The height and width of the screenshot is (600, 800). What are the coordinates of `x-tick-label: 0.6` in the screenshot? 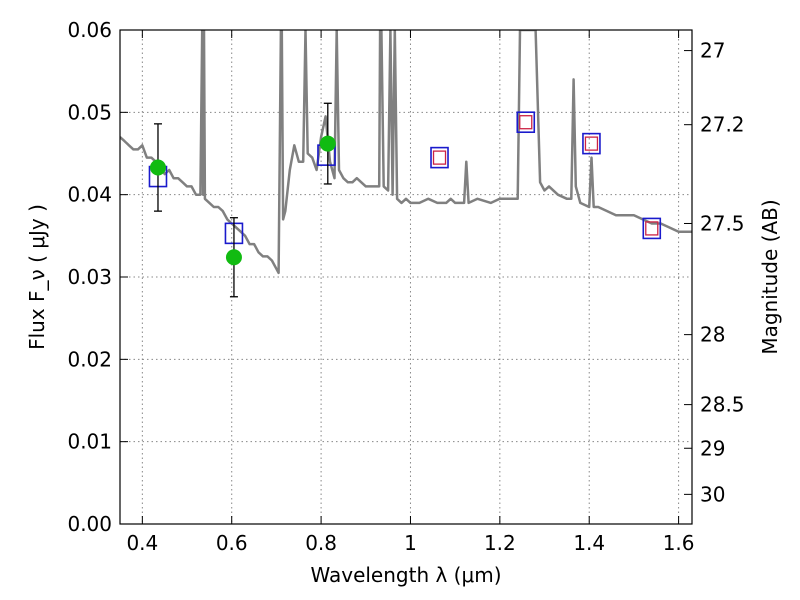 It's located at (232, 543).